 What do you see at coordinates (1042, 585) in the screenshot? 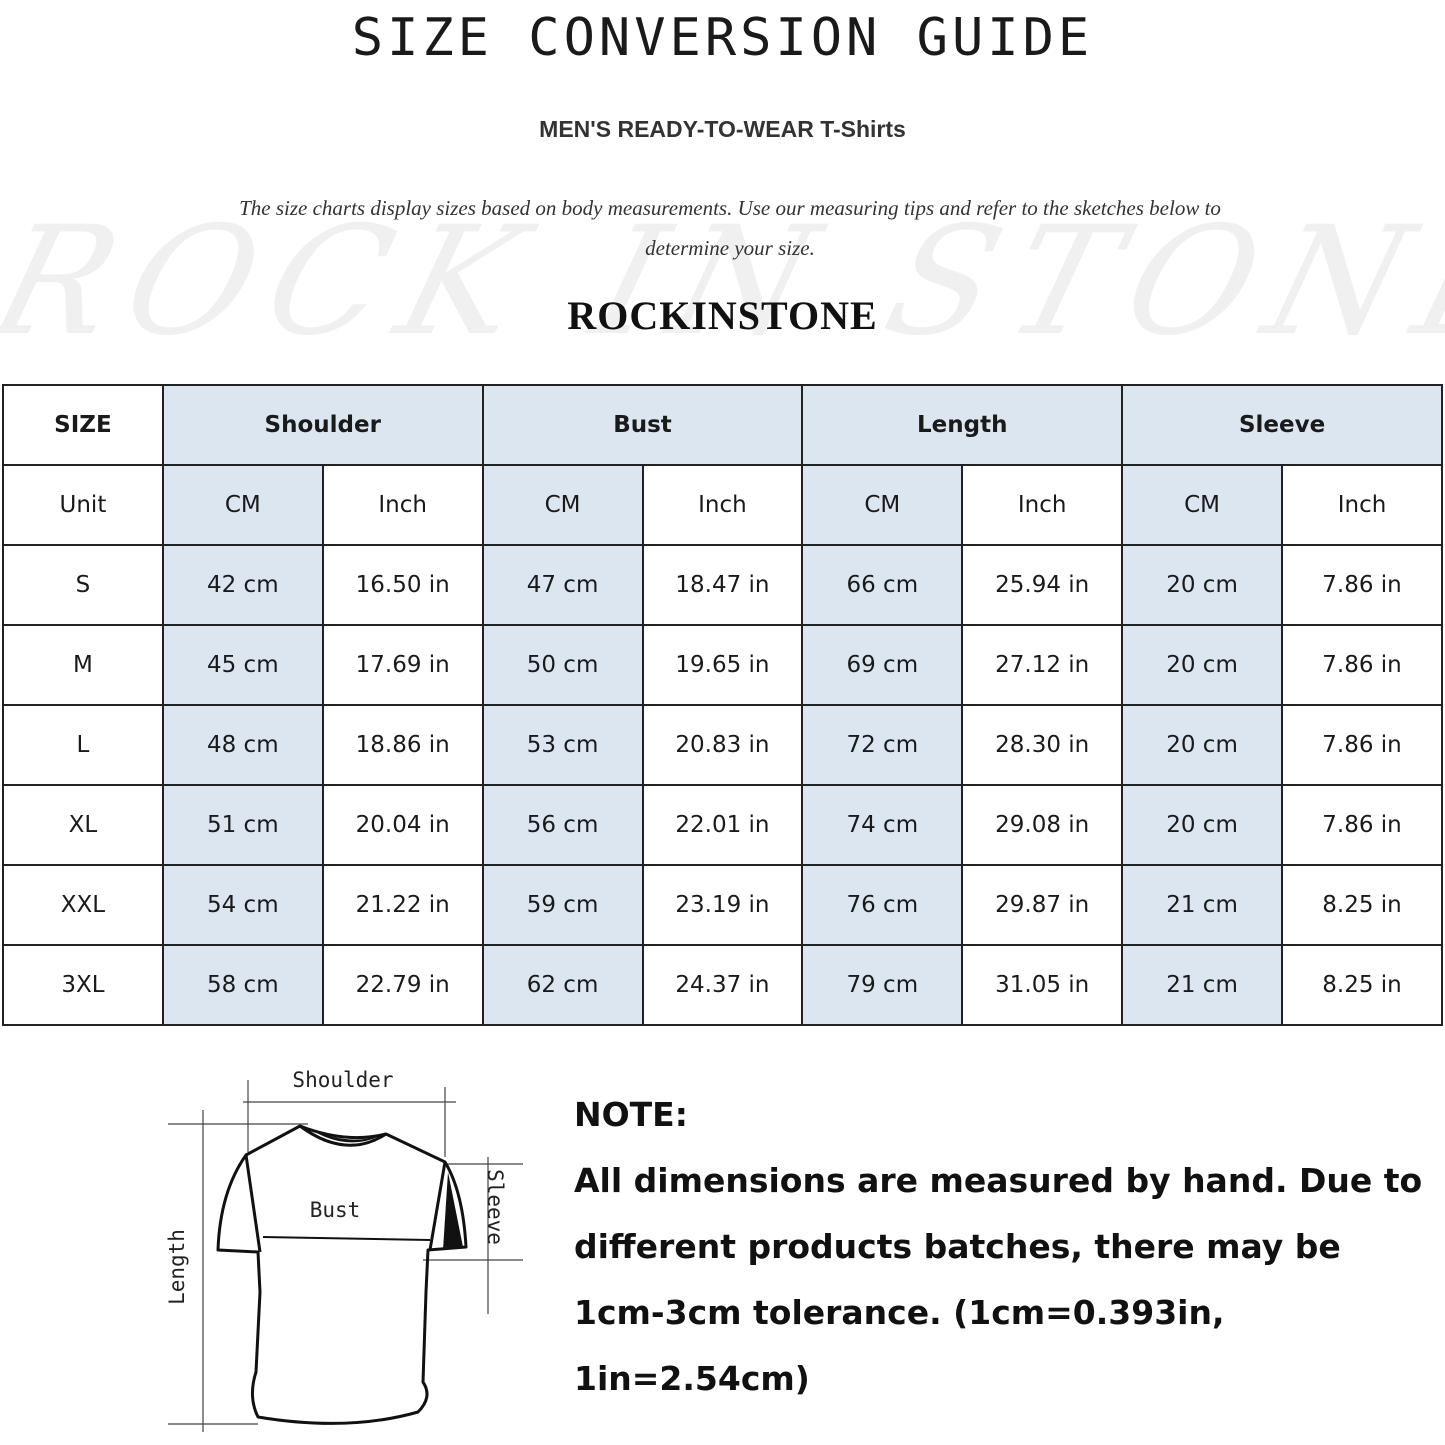
I see `measurement-cell: 25.94 in` at bounding box center [1042, 585].